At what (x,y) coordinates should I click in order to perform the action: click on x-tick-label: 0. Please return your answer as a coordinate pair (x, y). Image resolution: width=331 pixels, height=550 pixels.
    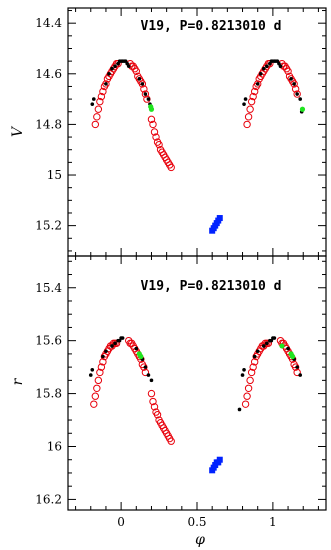
    Looking at the image, I should click on (121, 522).